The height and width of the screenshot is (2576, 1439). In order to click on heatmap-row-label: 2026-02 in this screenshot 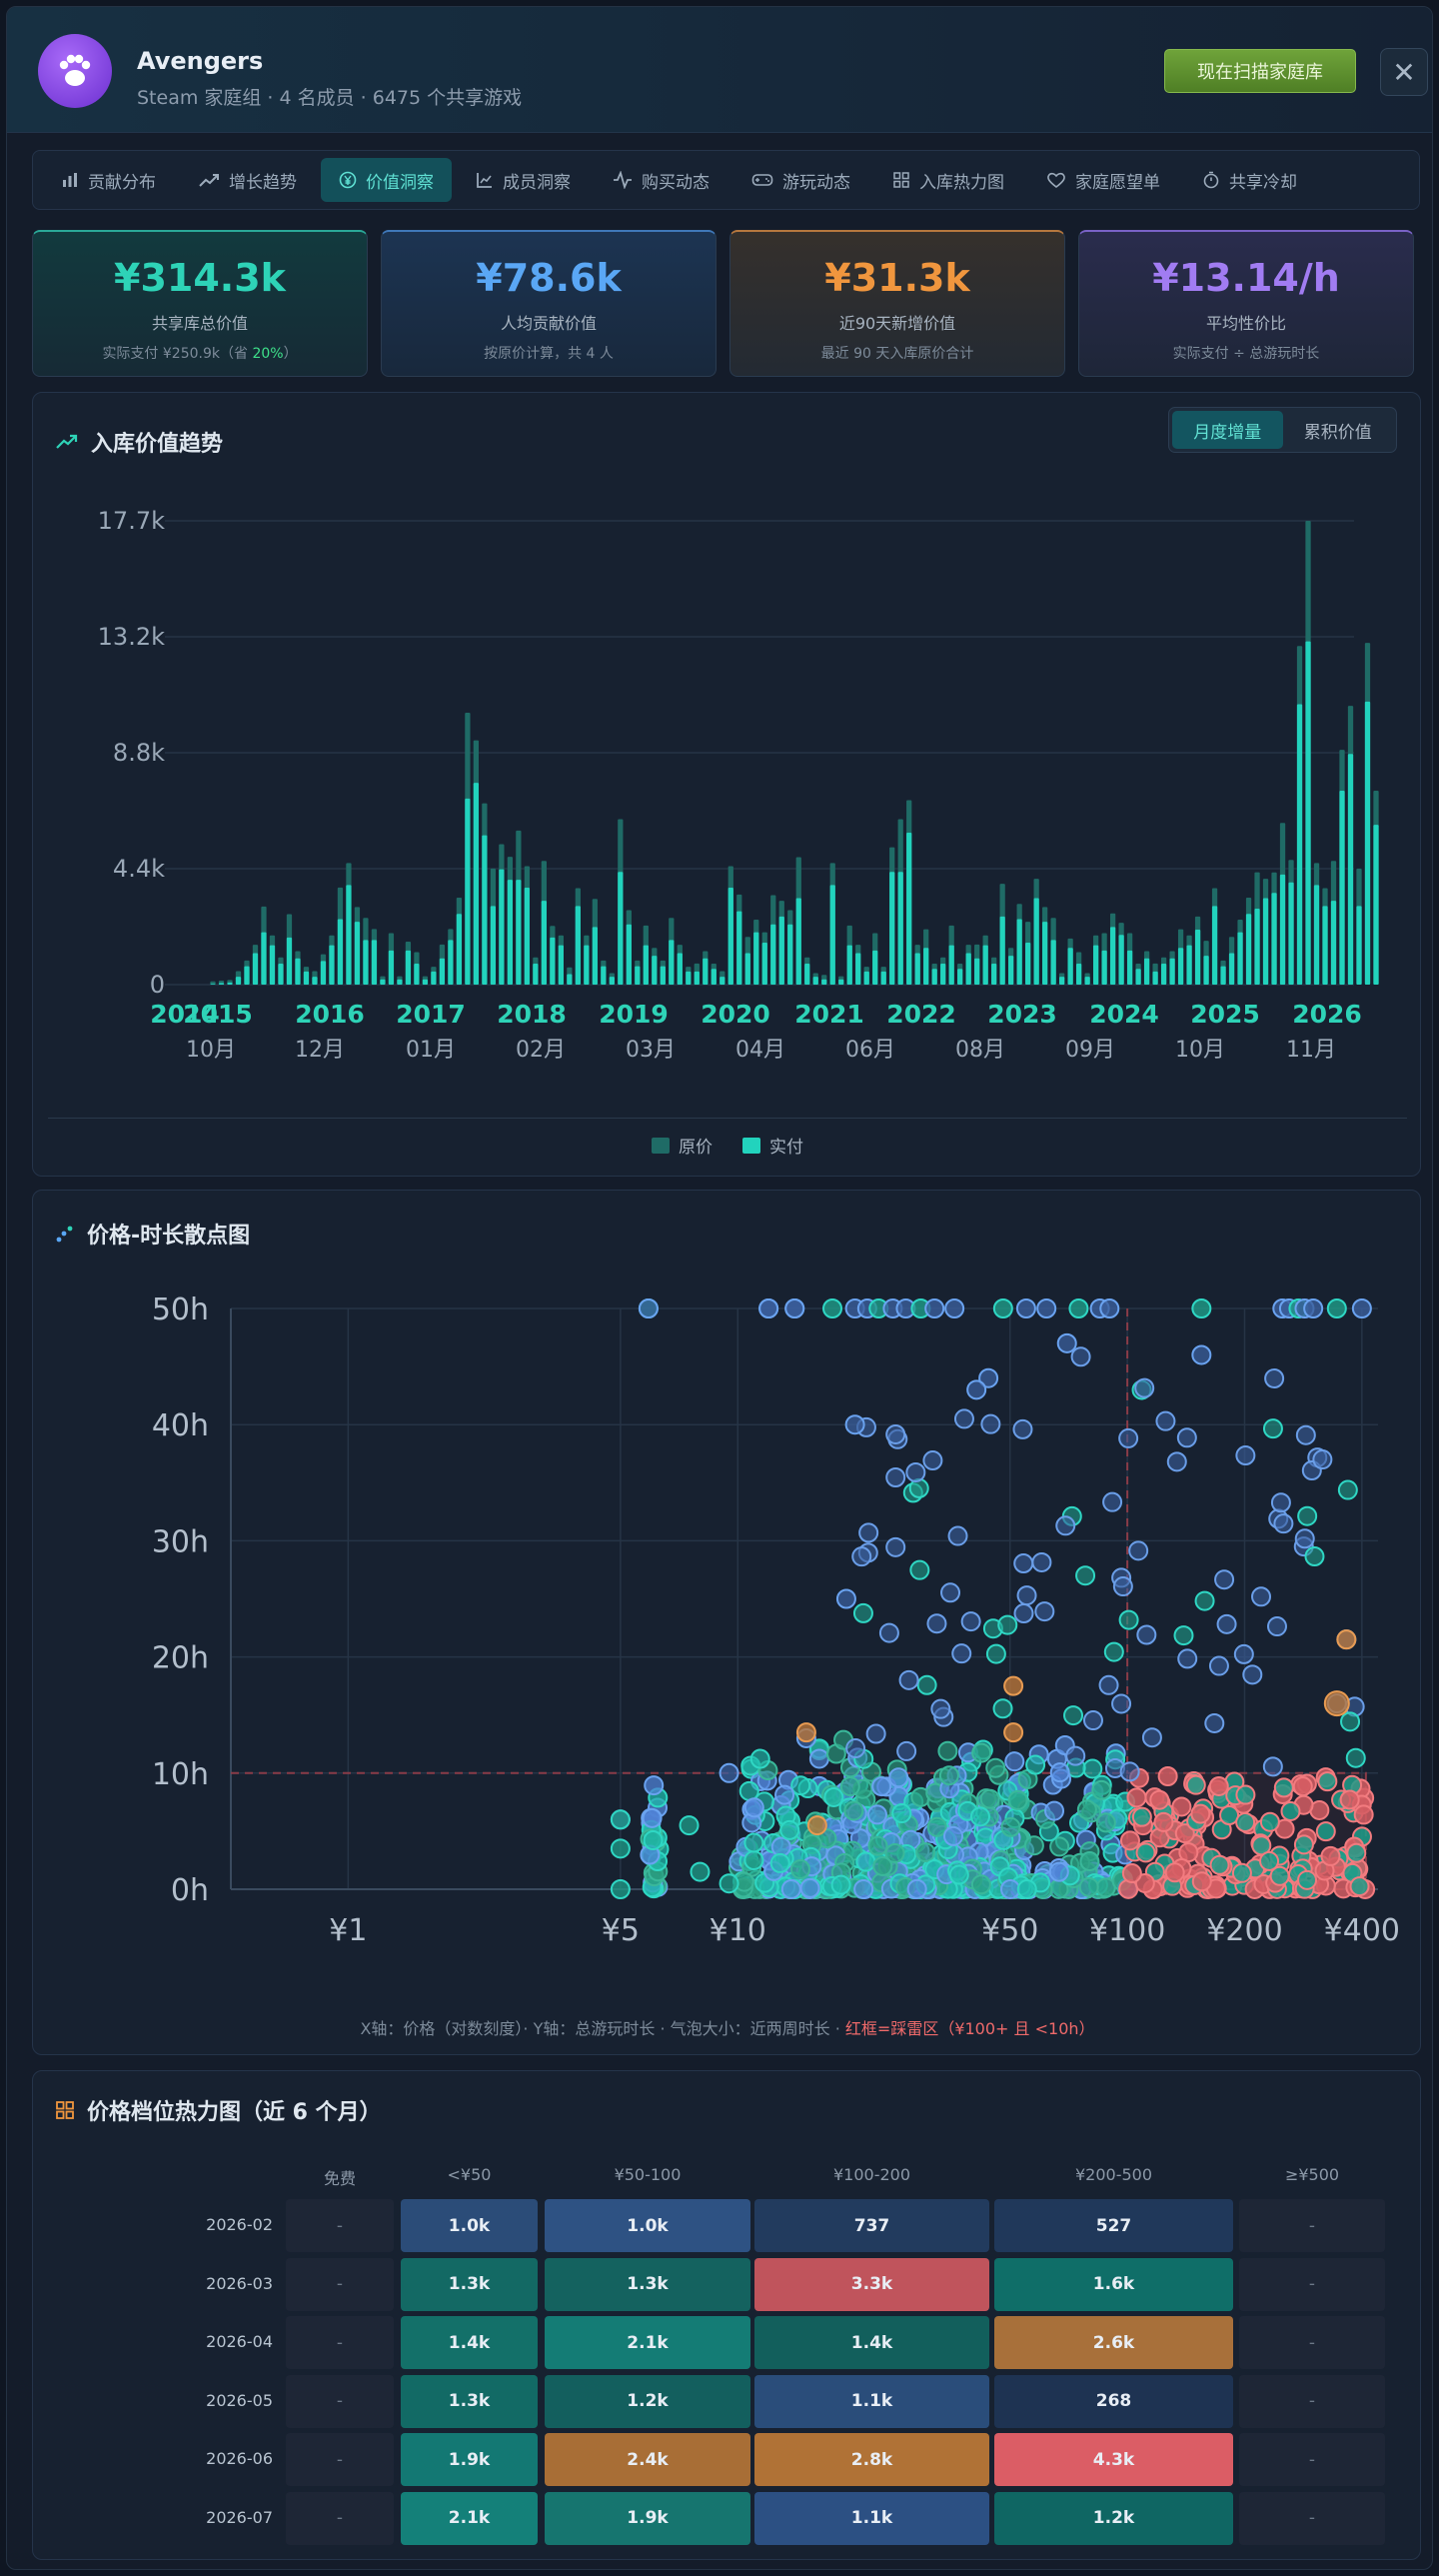, I will do `click(239, 2225)`.